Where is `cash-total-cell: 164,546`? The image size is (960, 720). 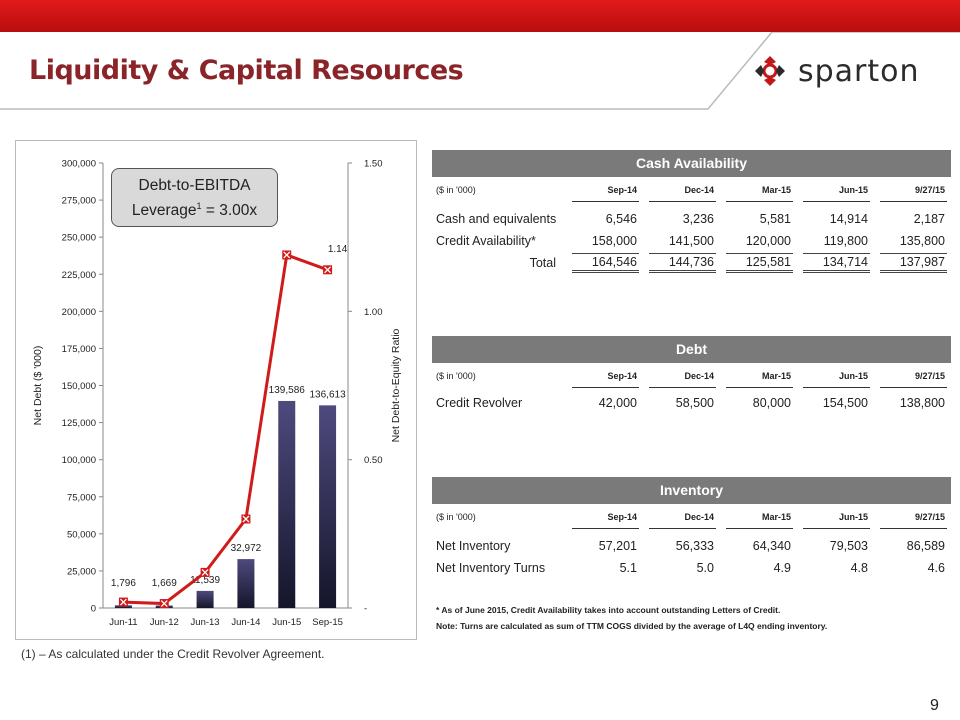
cash-total-cell: 164,546 is located at coordinates (605, 263).